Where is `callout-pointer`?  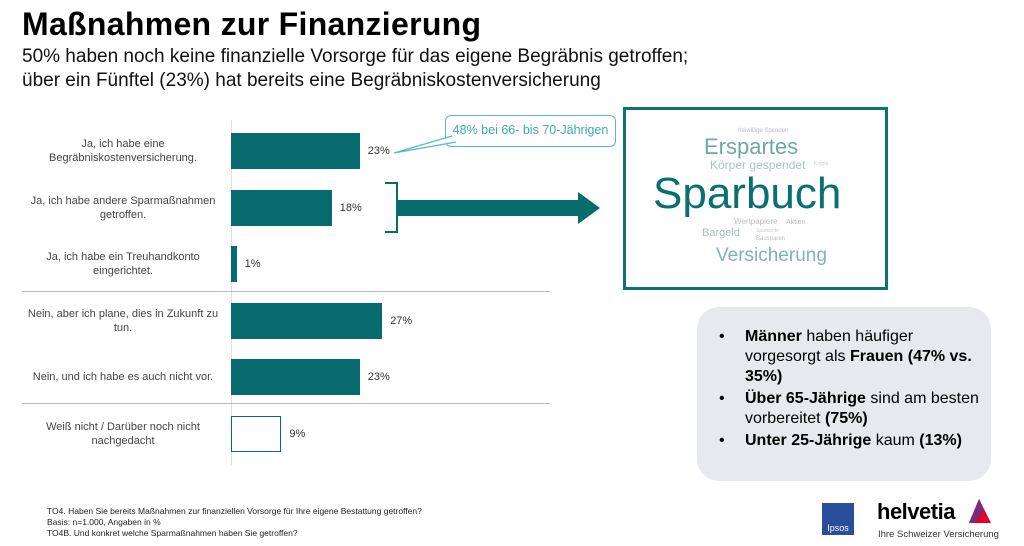
callout-pointer is located at coordinates (425, 144).